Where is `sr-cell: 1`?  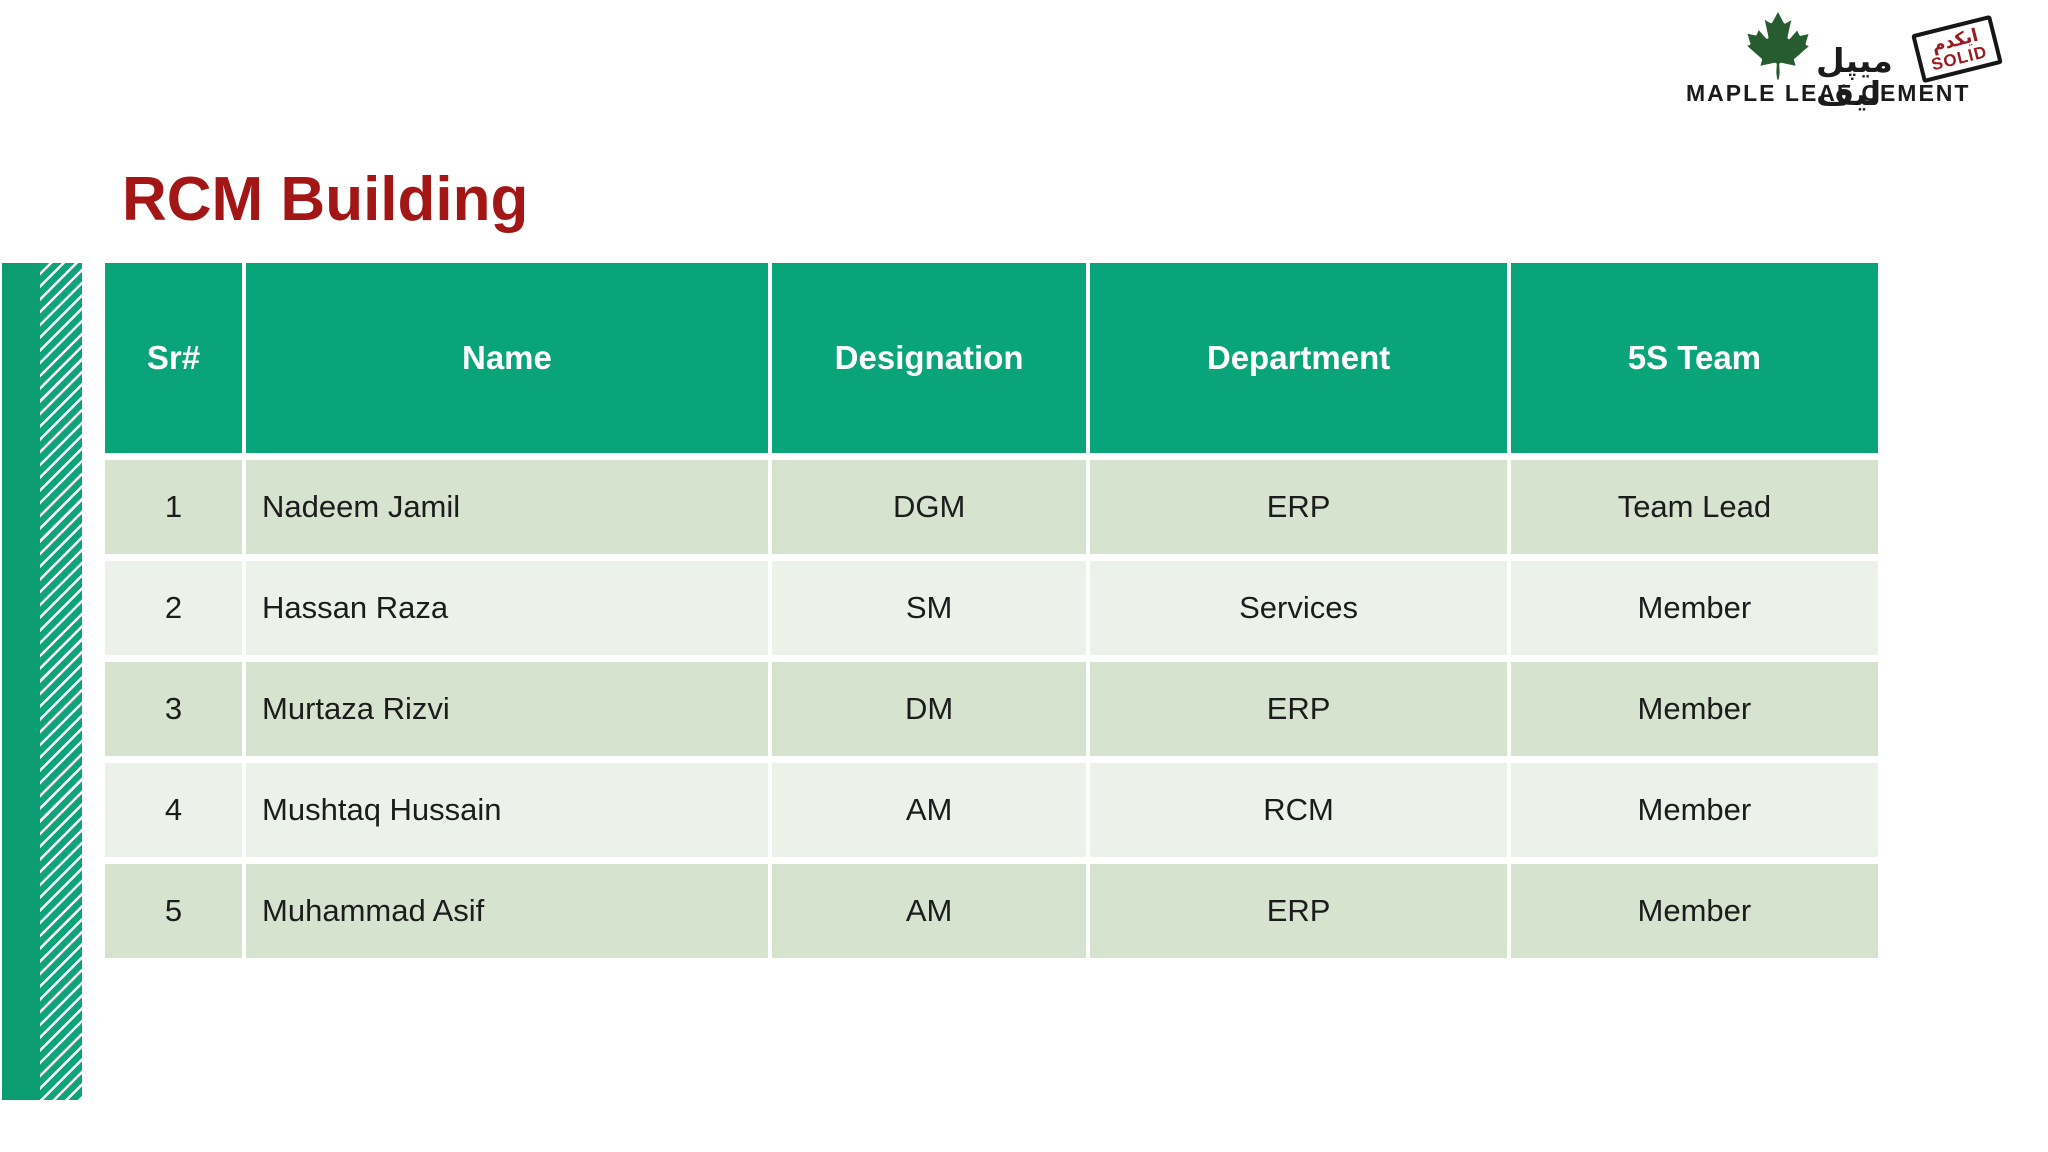
sr-cell: 1 is located at coordinates (174, 507).